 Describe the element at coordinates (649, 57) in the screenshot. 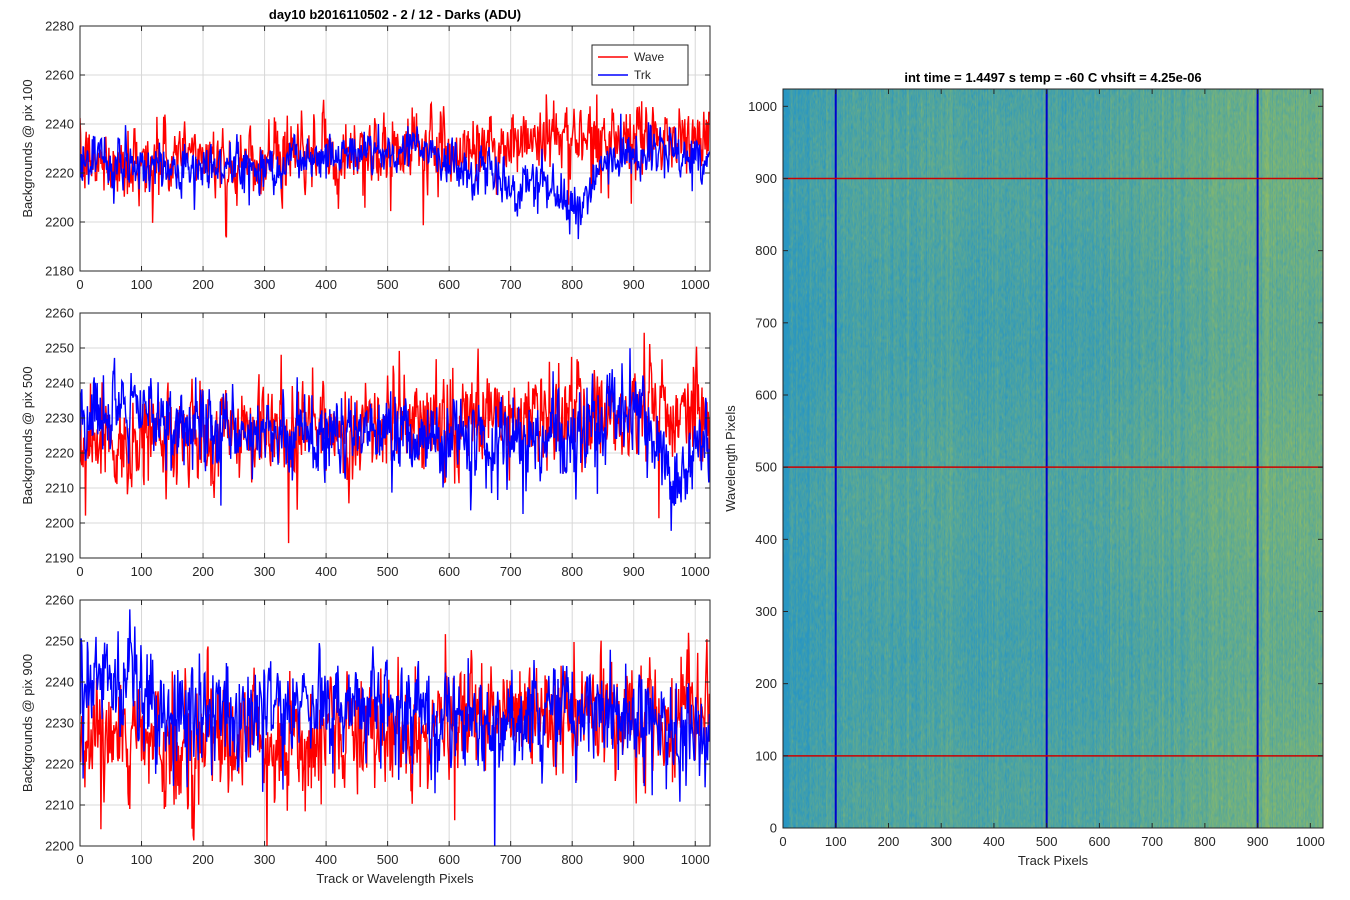

I see `legend-label-wave: Wave` at that location.